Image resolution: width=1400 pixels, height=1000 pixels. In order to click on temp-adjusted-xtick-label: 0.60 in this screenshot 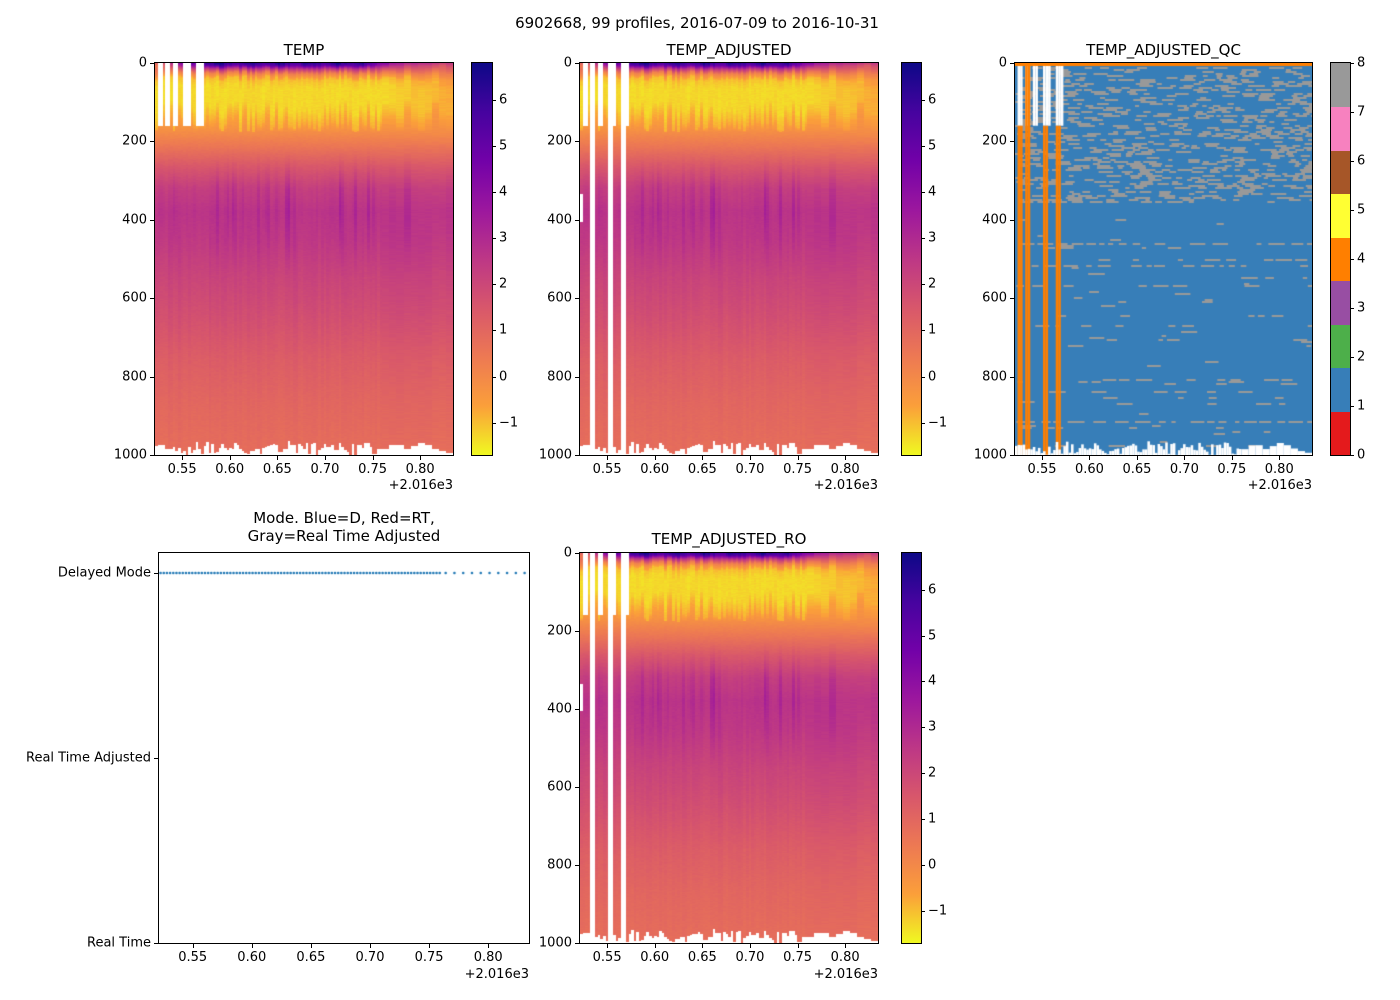, I will do `click(655, 469)`.